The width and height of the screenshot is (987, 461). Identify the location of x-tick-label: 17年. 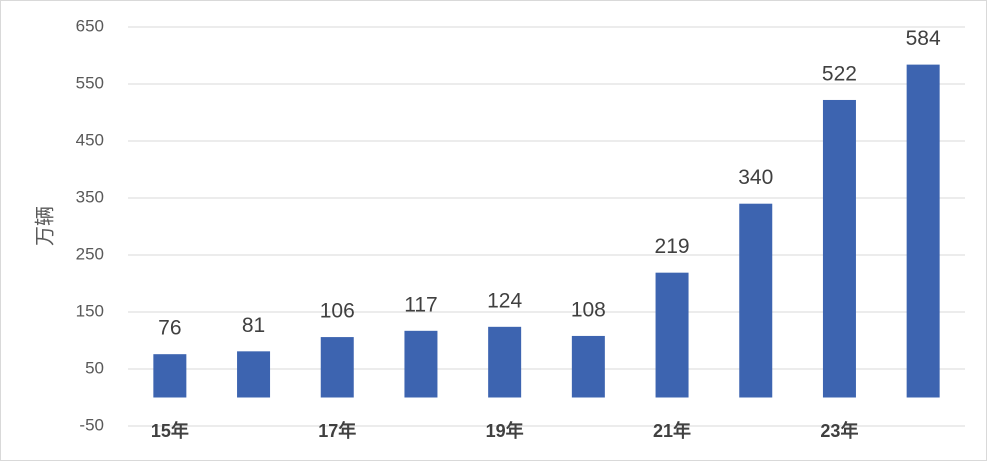
(337, 430).